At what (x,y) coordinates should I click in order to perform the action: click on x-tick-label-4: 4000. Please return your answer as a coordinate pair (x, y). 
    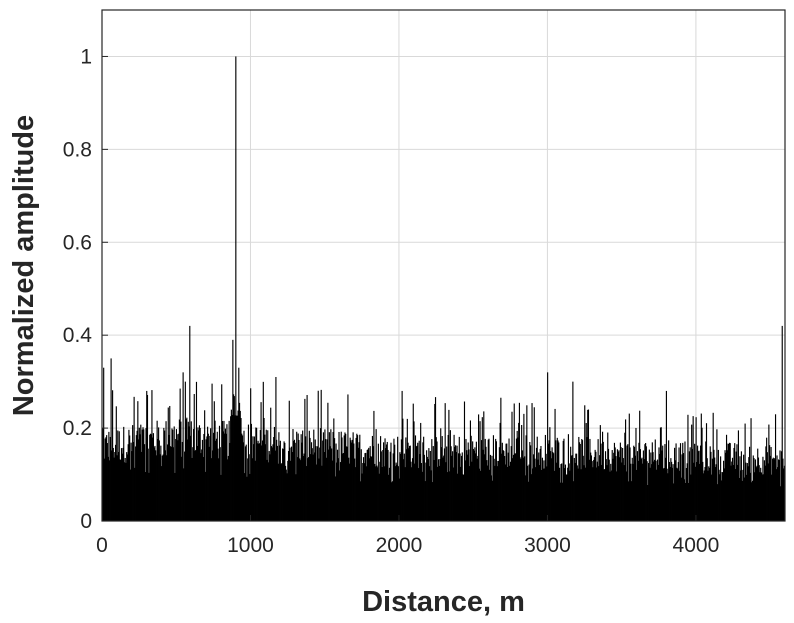
    Looking at the image, I should click on (696, 545).